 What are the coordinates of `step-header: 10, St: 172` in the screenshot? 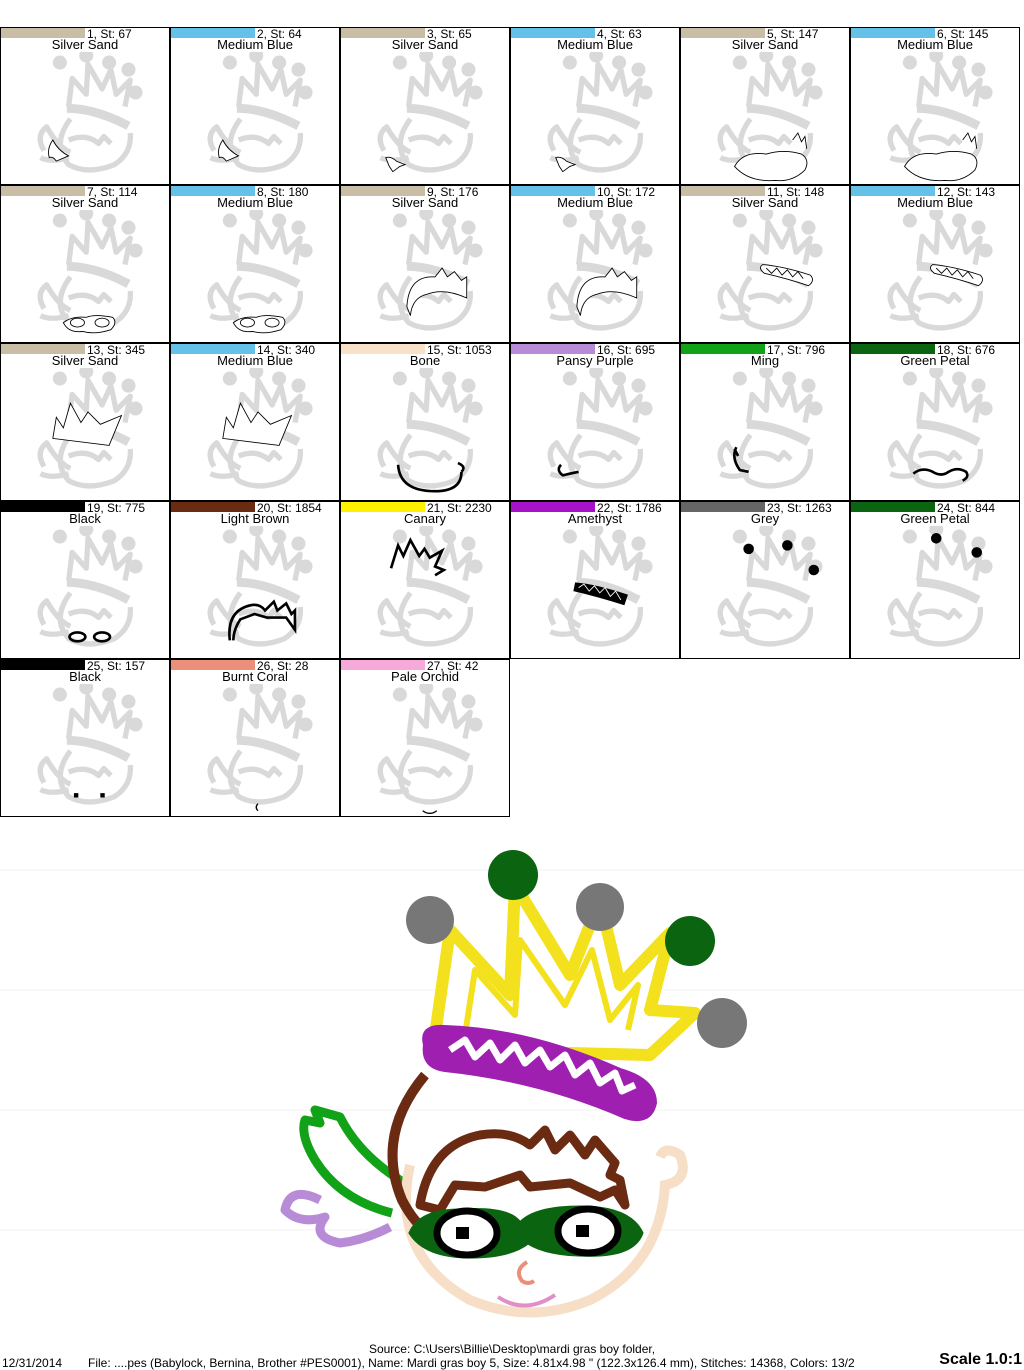 It's located at (626, 192).